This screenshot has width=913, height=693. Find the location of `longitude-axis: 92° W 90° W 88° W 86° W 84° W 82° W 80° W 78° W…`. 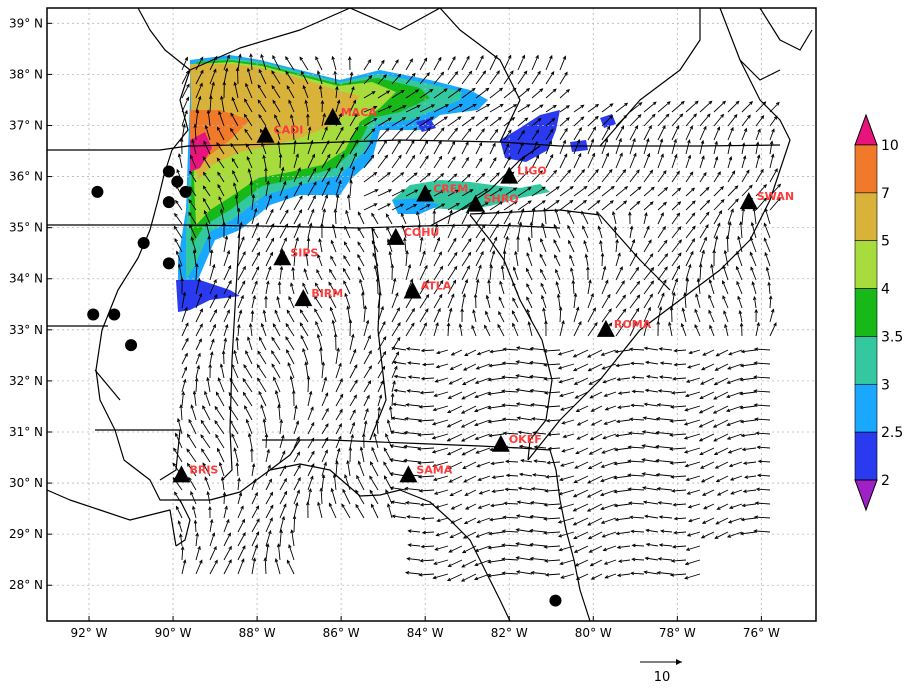

longitude-axis: 92° W 90° W 88° W 86° W 84° W 82° W 80° W 78° W… is located at coordinates (425, 628).